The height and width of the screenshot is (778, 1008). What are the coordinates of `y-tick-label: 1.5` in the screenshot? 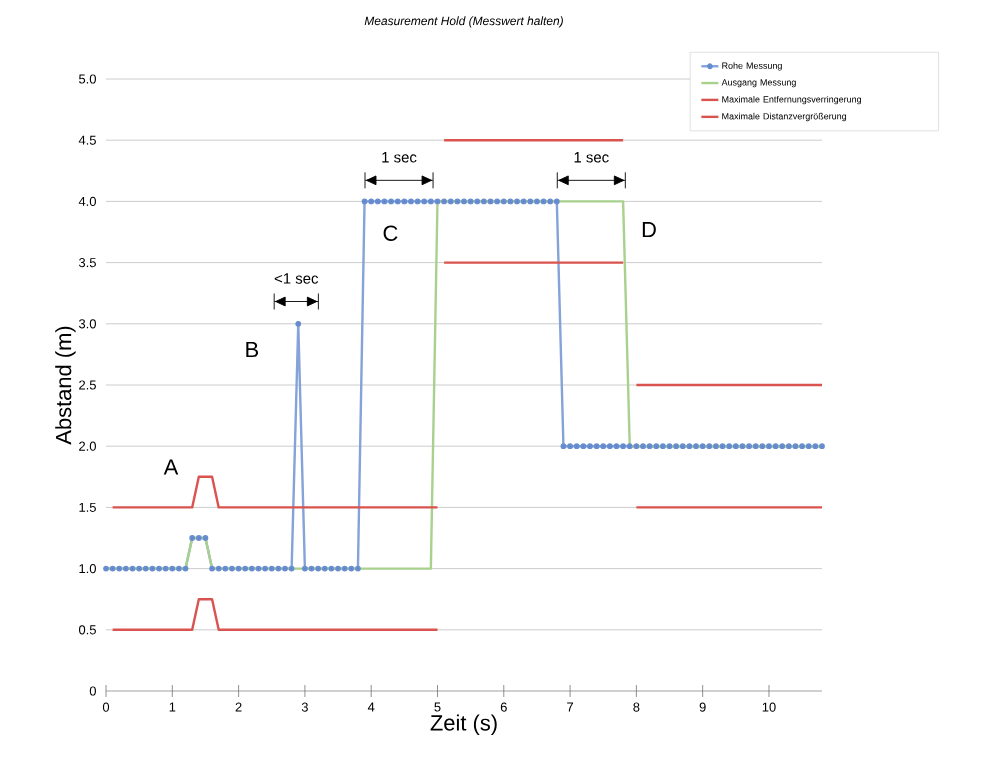 It's located at (87, 507).